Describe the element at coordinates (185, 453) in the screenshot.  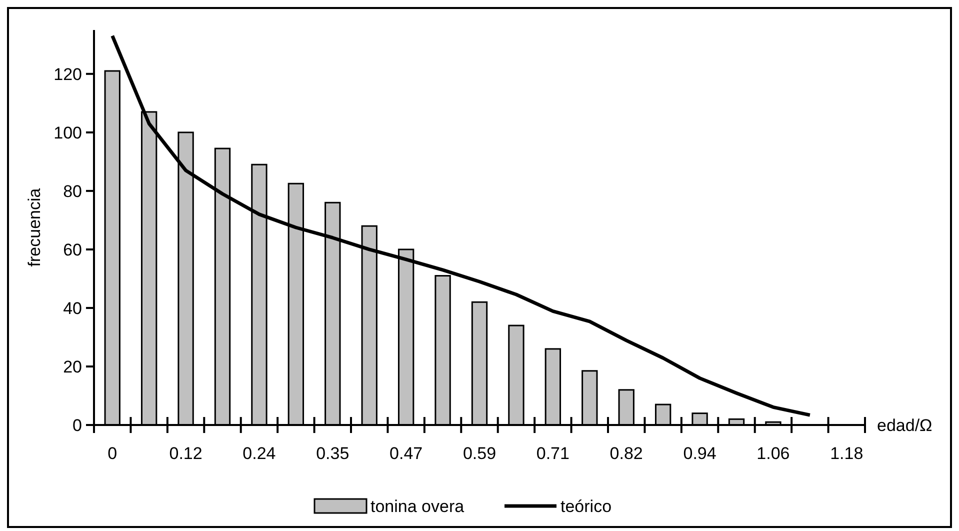
I see `x-tick-label: 0.12` at that location.